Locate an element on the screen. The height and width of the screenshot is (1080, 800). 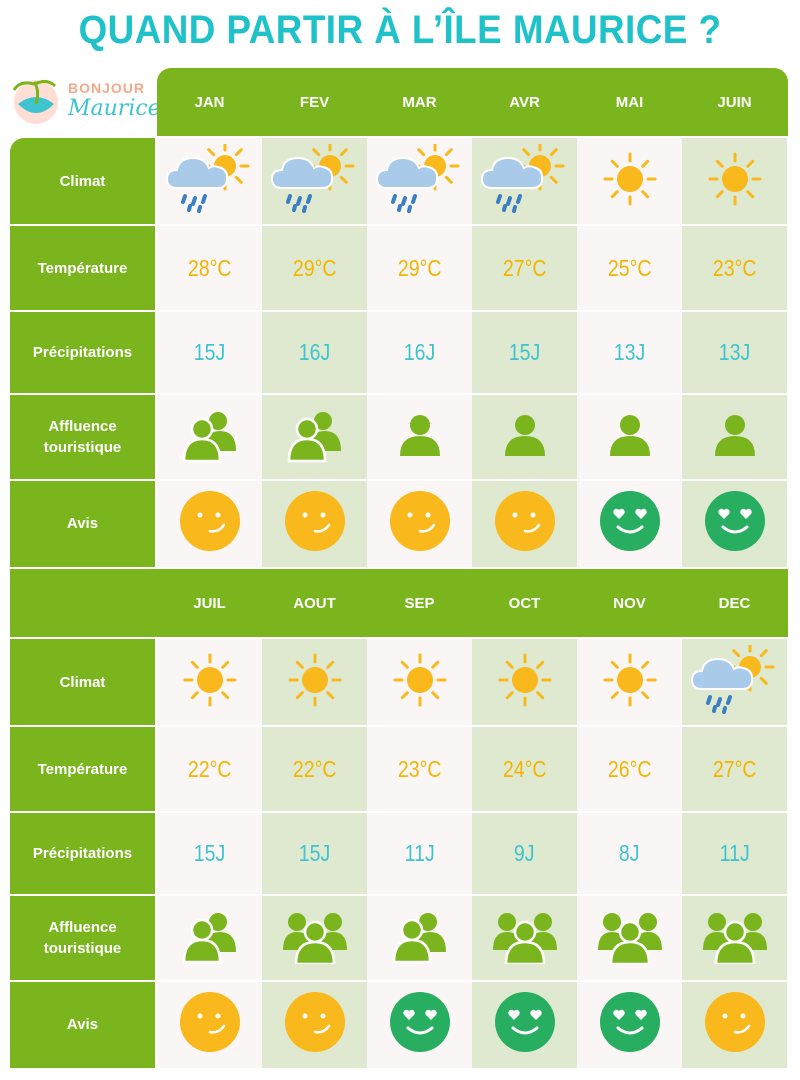
row-label-precipitations: Précipitations is located at coordinates (82, 352).